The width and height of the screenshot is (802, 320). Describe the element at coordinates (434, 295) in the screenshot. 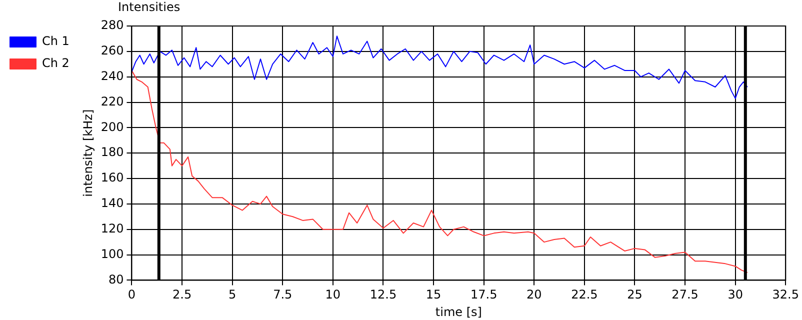

I see `x-tick-label: 15` at that location.